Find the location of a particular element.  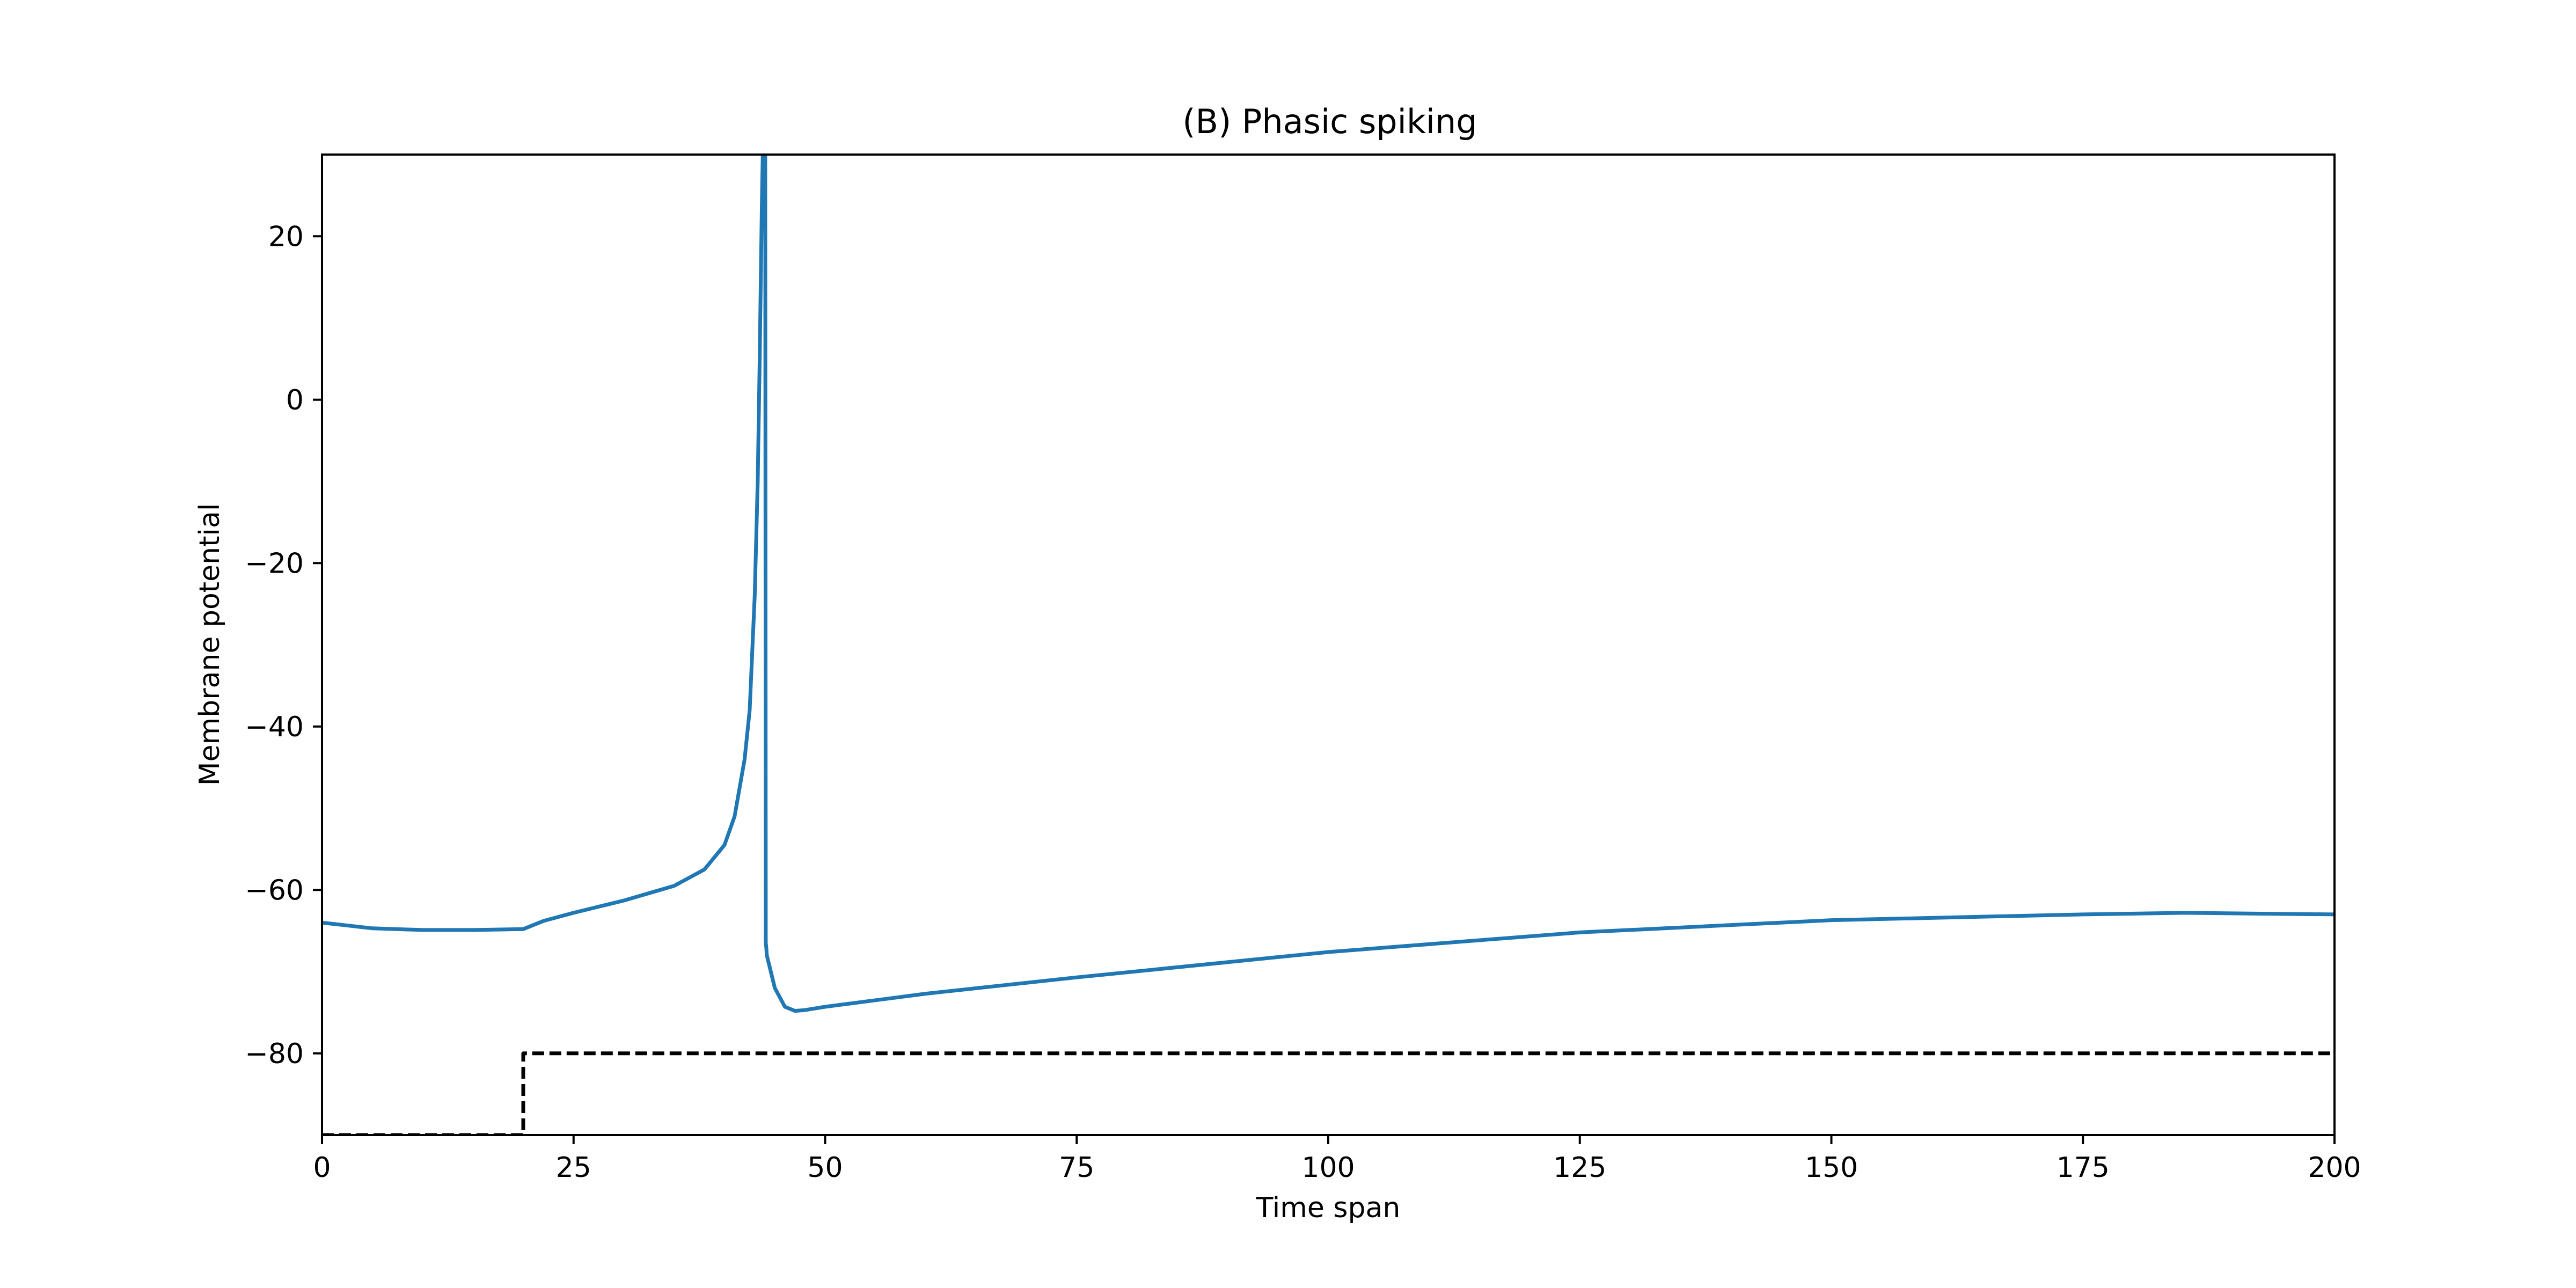

x-tick-label: 150 is located at coordinates (1831, 1168).